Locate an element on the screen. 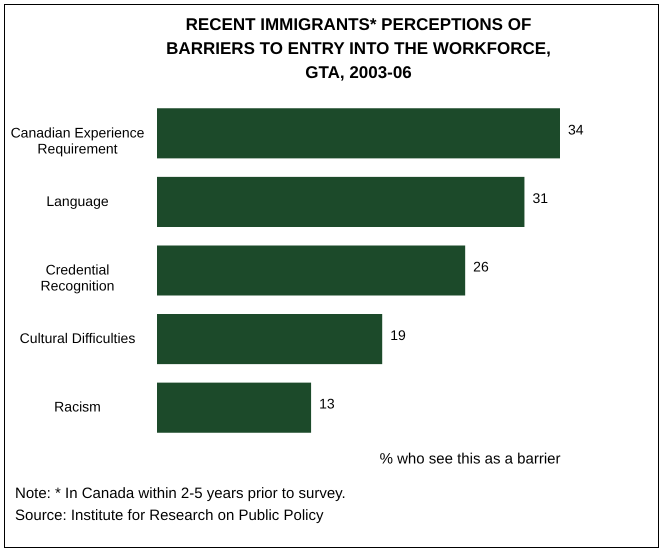  y-tick-label: Cultural Difficulties is located at coordinates (78, 338).